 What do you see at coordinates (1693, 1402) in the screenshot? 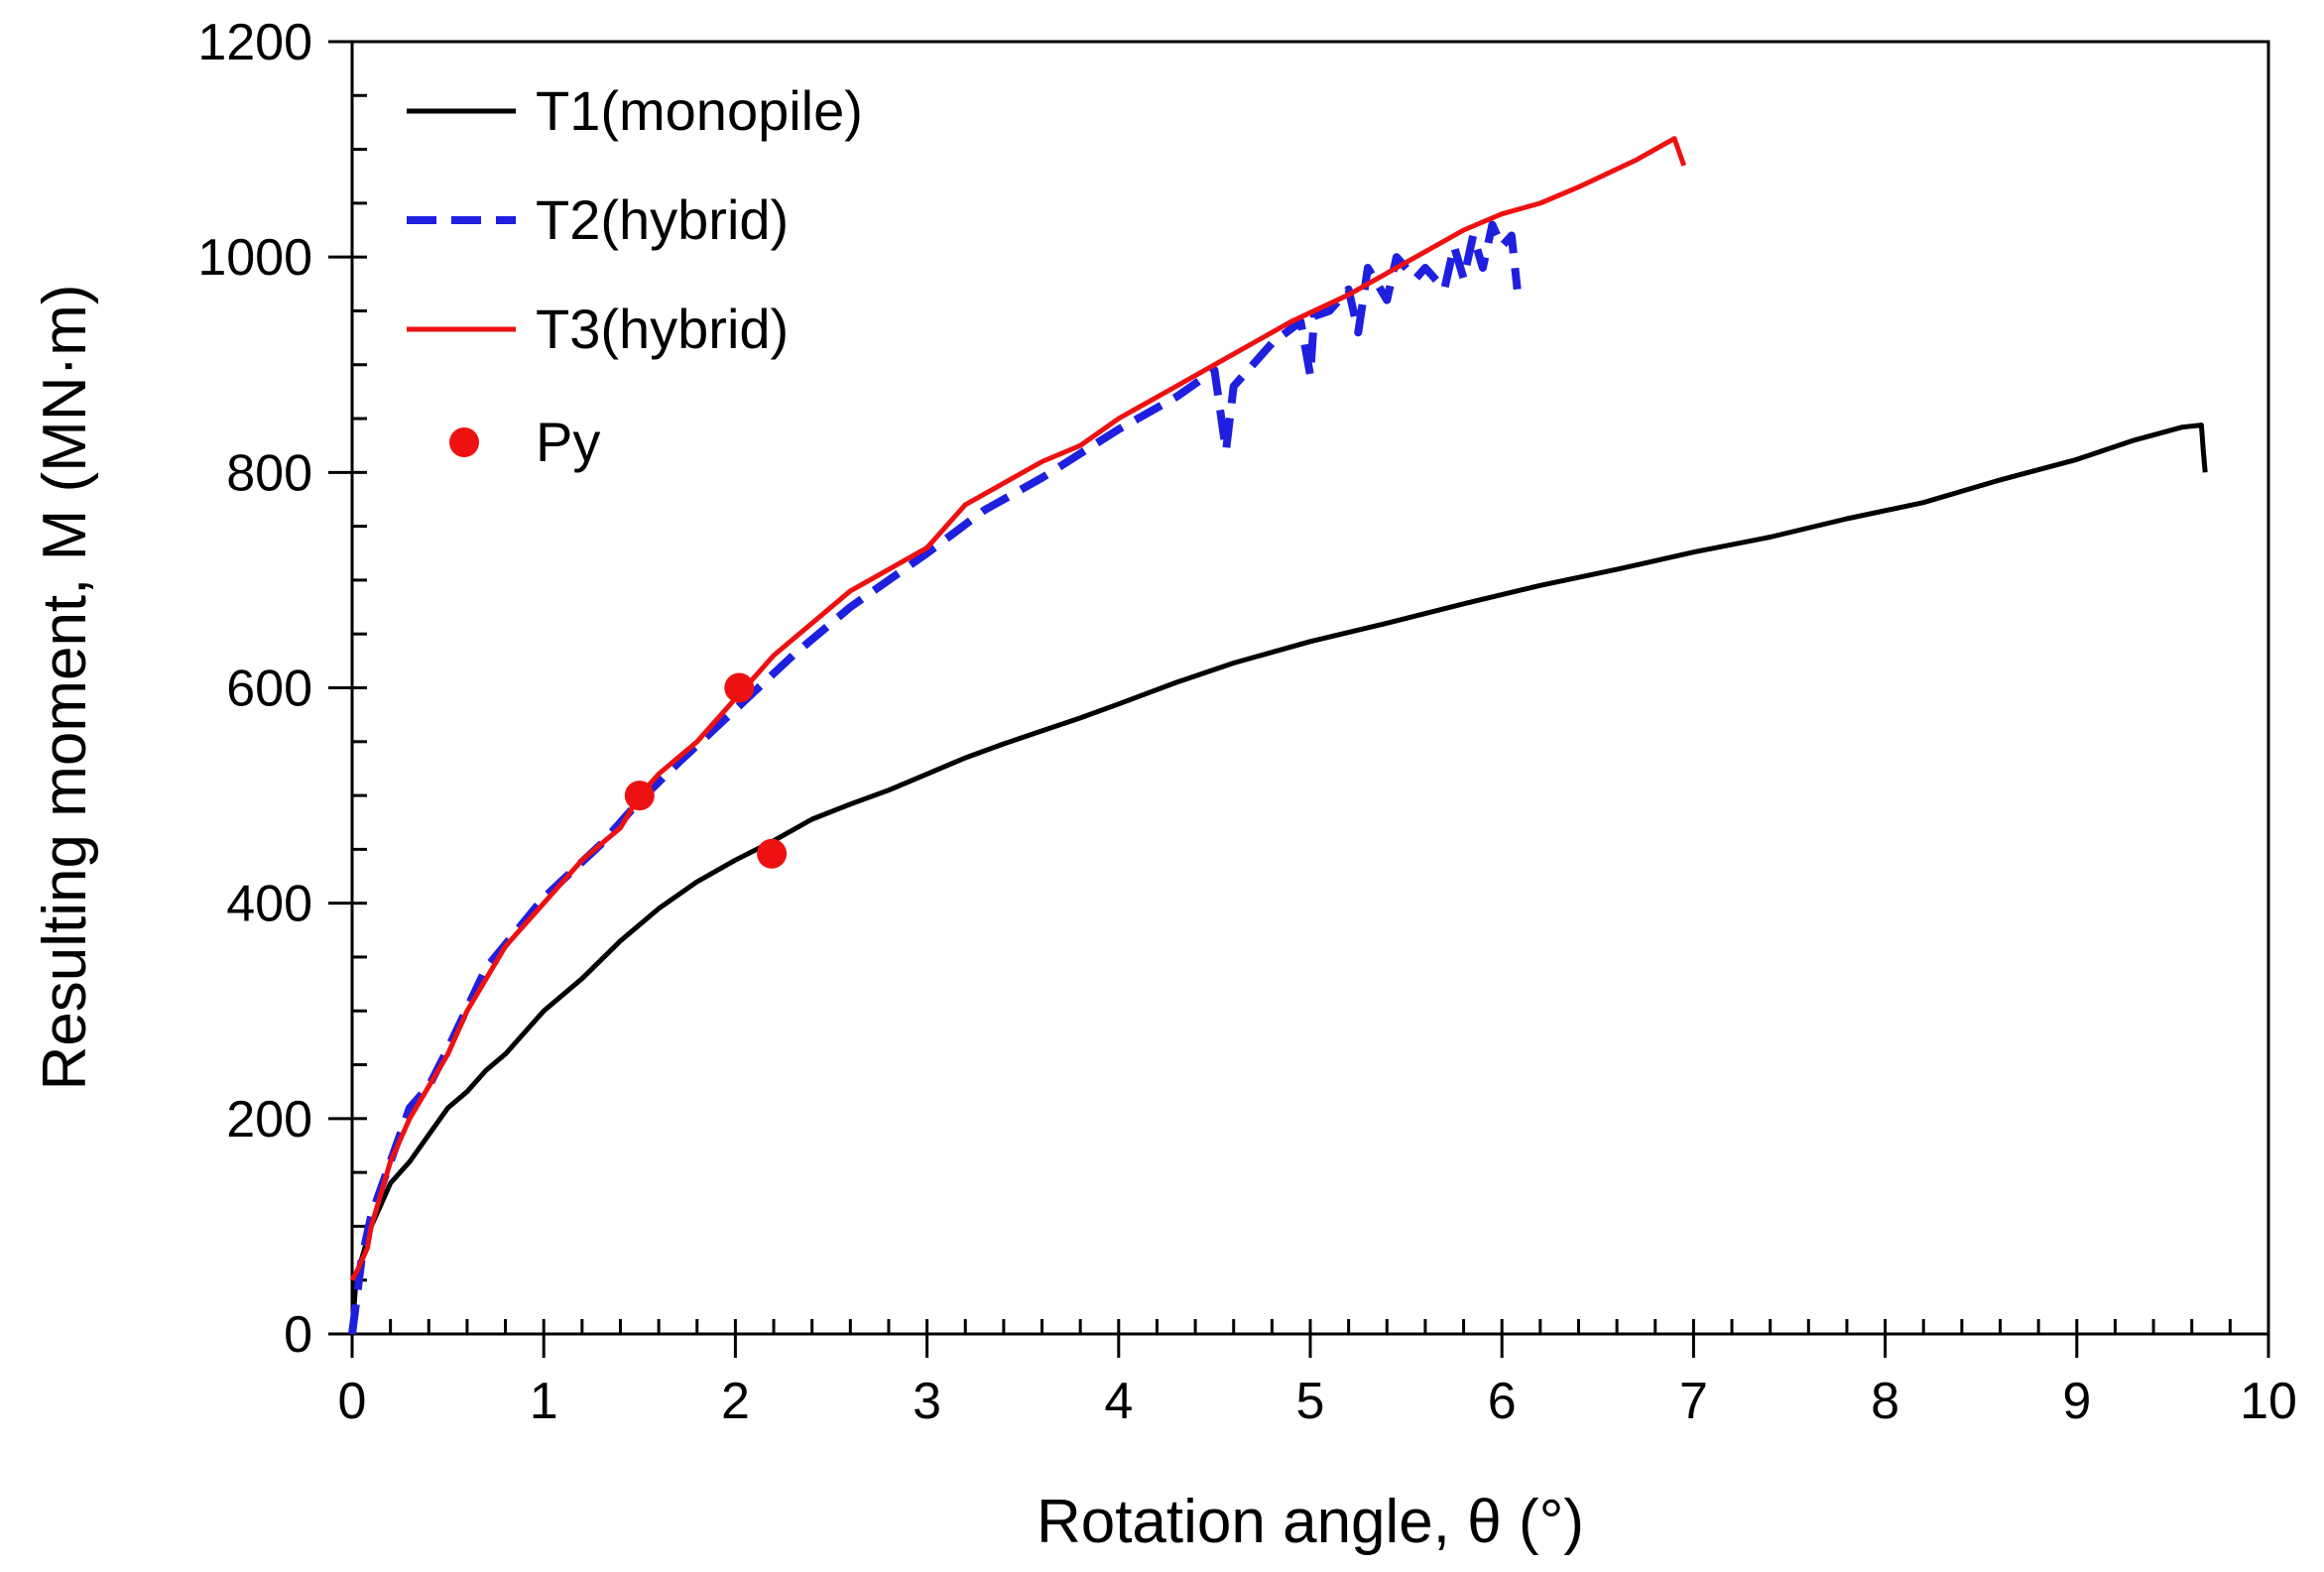
I see `x-tick-label: 7` at bounding box center [1693, 1402].